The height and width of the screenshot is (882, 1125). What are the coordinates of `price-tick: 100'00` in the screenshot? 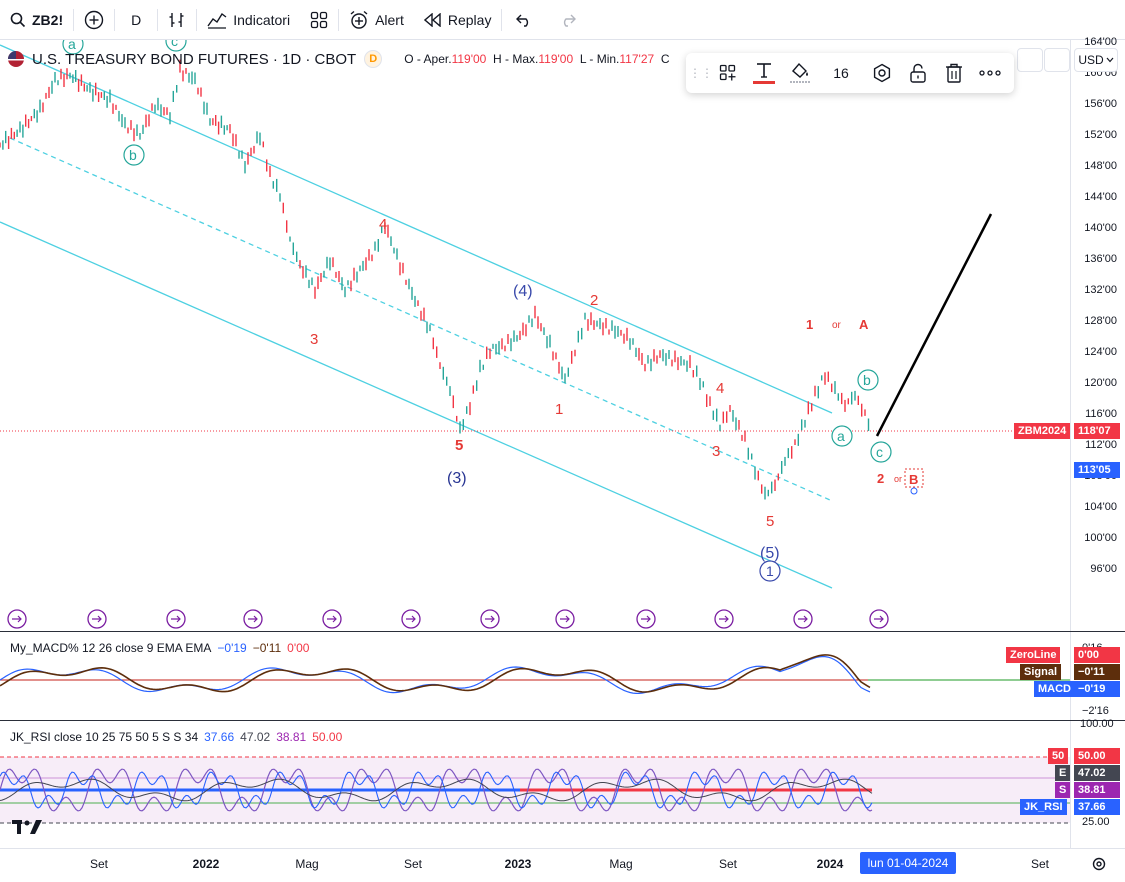 It's located at (1100, 538).